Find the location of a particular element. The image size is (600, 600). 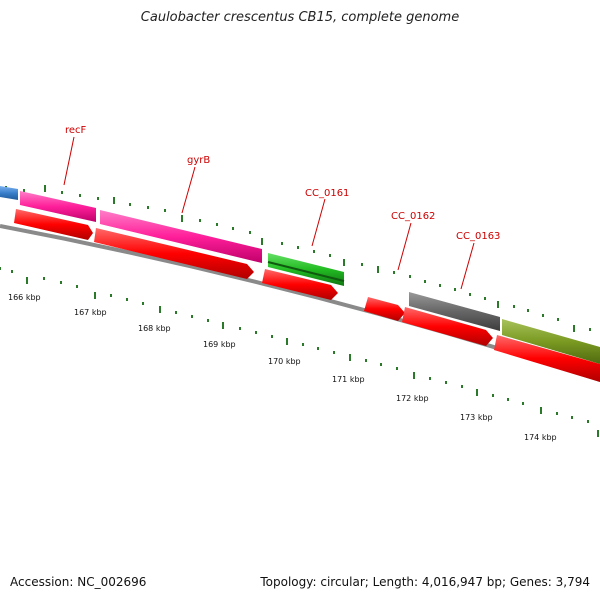

scale-label: 173 kbp is located at coordinates (476, 417).